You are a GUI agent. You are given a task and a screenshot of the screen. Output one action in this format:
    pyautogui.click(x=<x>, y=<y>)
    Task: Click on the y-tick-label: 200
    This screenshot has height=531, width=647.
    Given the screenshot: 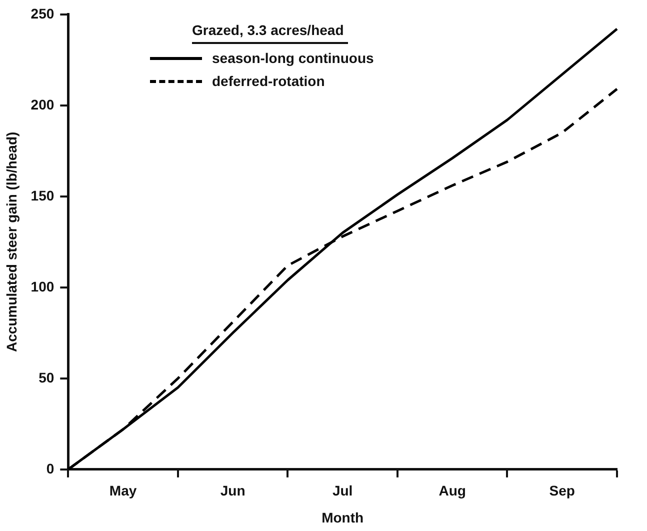 What is the action you would take?
    pyautogui.click(x=42, y=104)
    